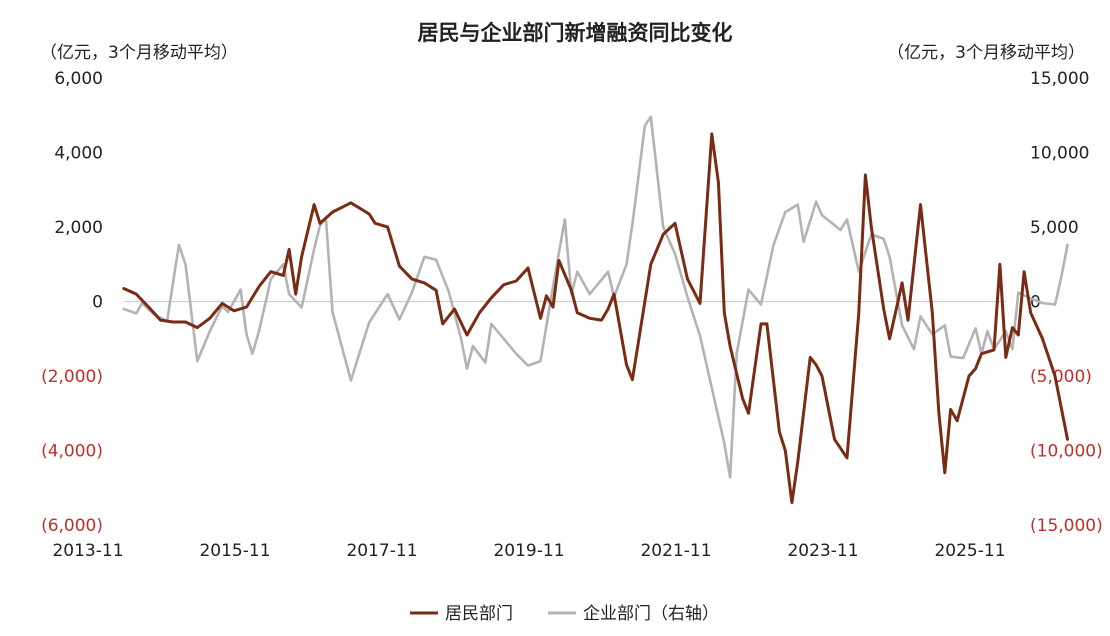 The height and width of the screenshot is (636, 1110). I want to click on x-tick-label: 2015-11, so click(234, 551).